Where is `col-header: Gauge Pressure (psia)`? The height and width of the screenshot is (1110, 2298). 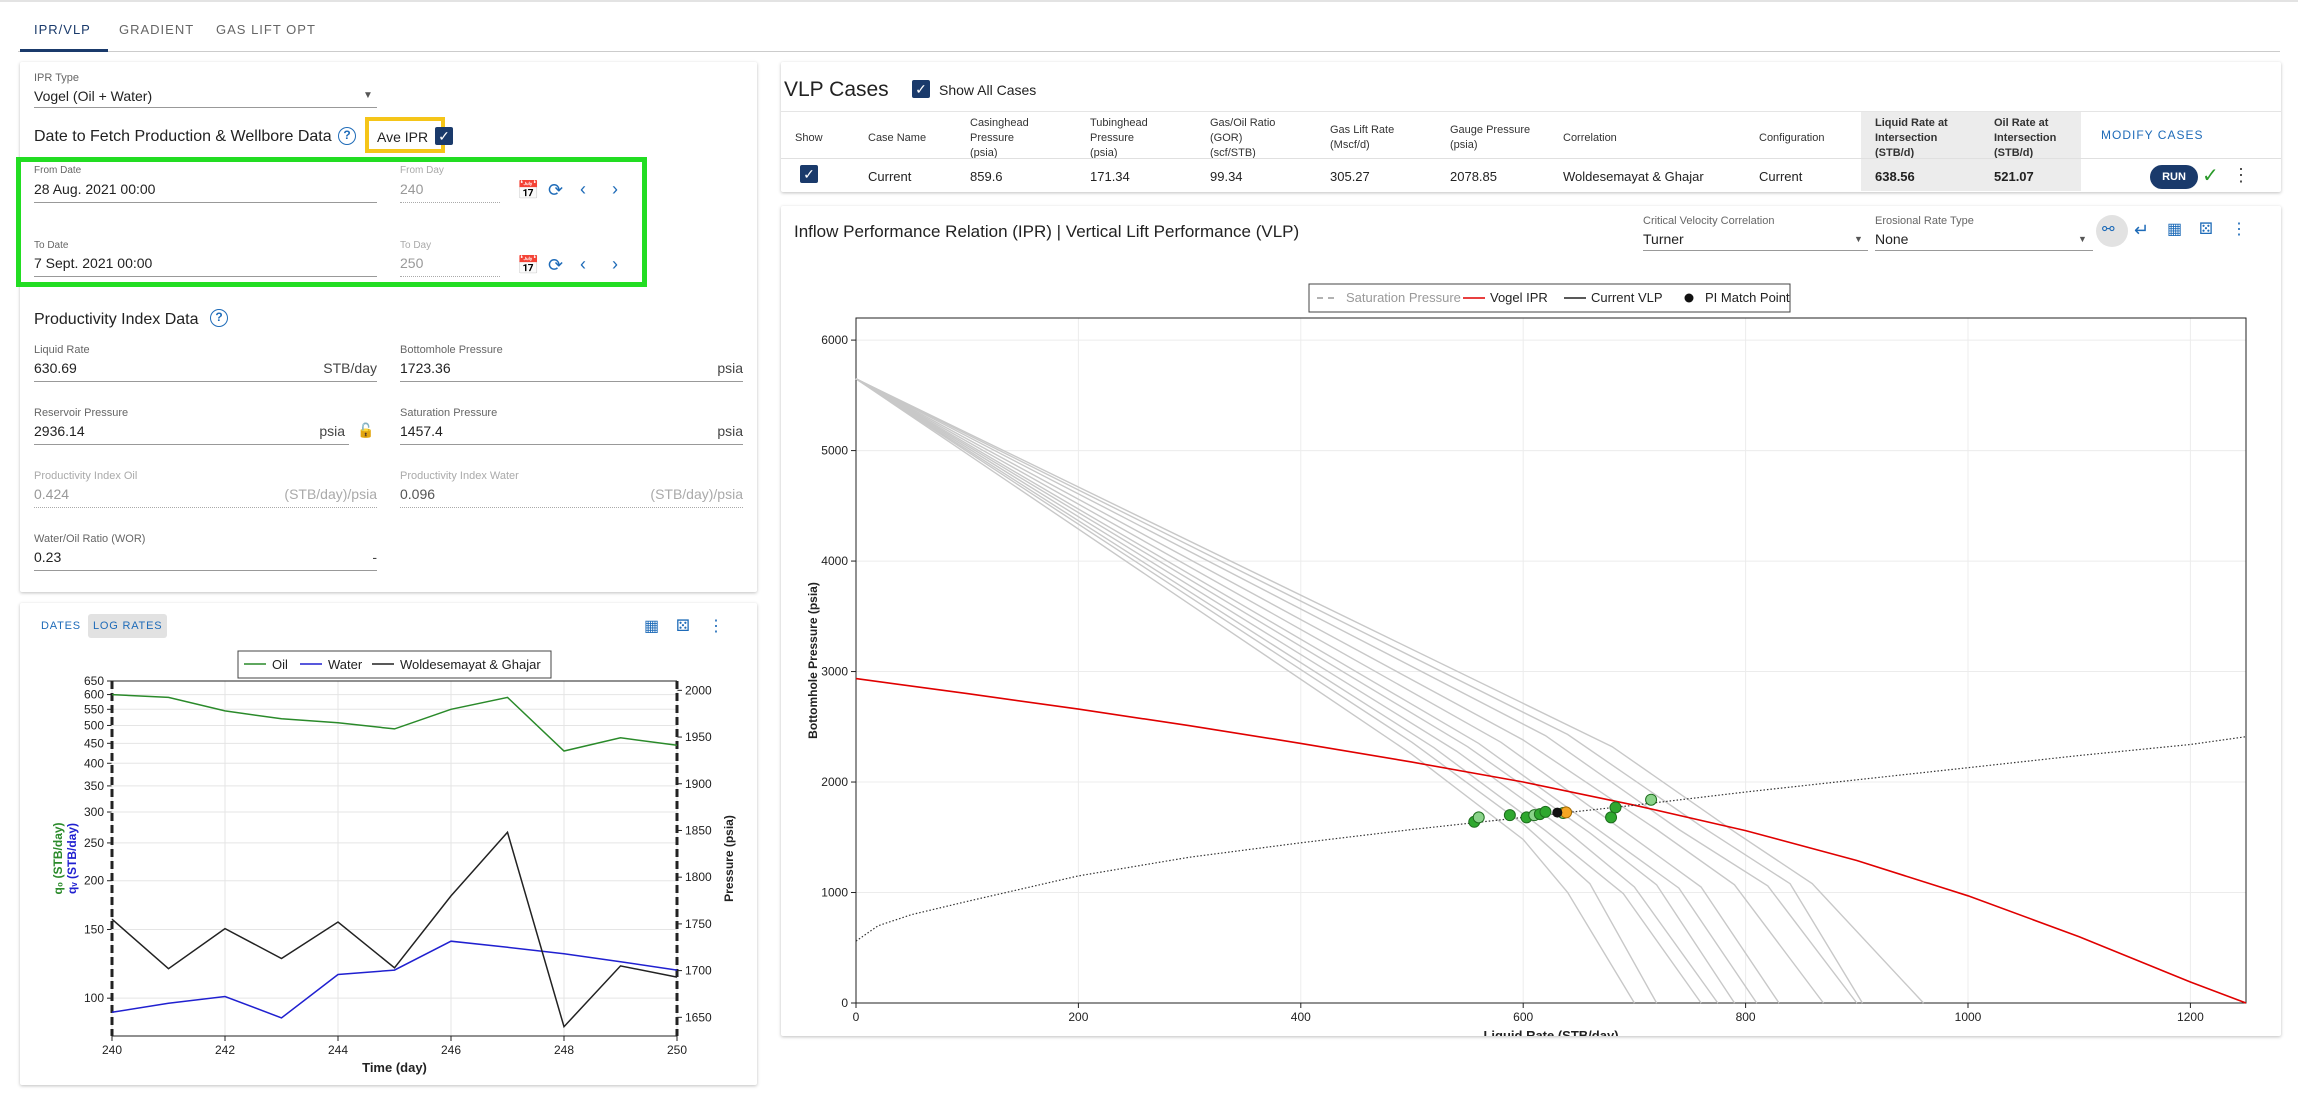
col-header: Gauge Pressure (psia) is located at coordinates (1490, 138).